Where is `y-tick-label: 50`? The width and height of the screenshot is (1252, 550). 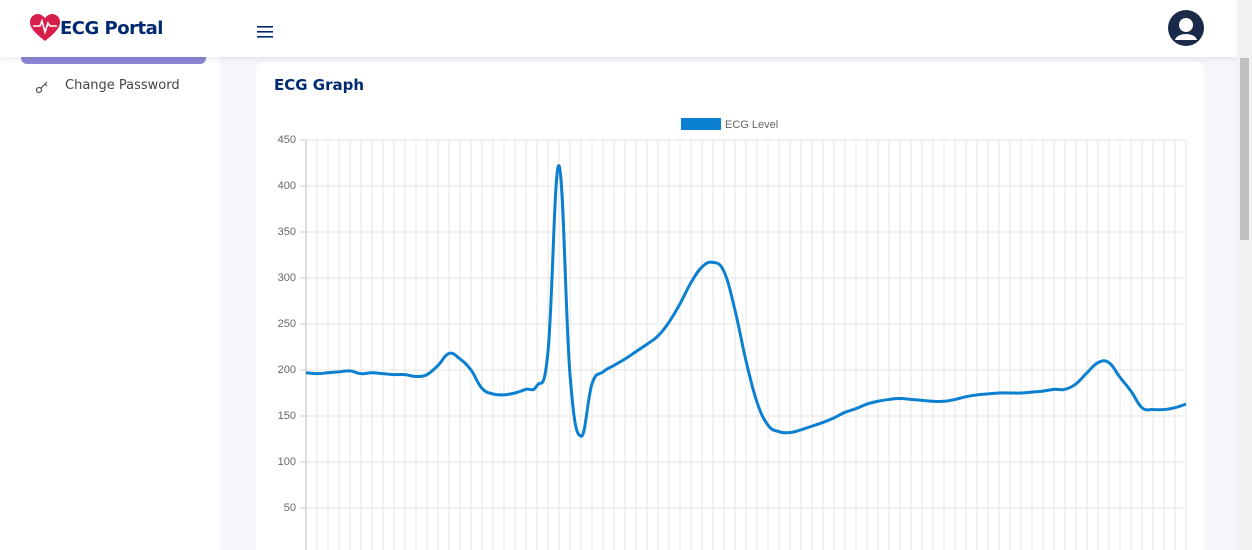
y-tick-label: 50 is located at coordinates (290, 508).